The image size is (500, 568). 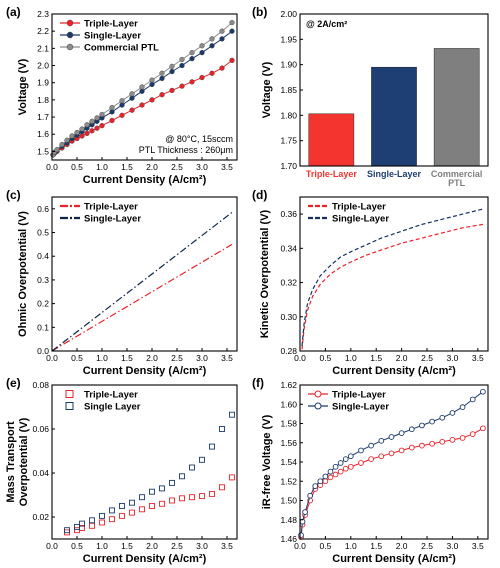 What do you see at coordinates (43, 100) in the screenshot?
I see `y-tick-label: 1.8` at bounding box center [43, 100].